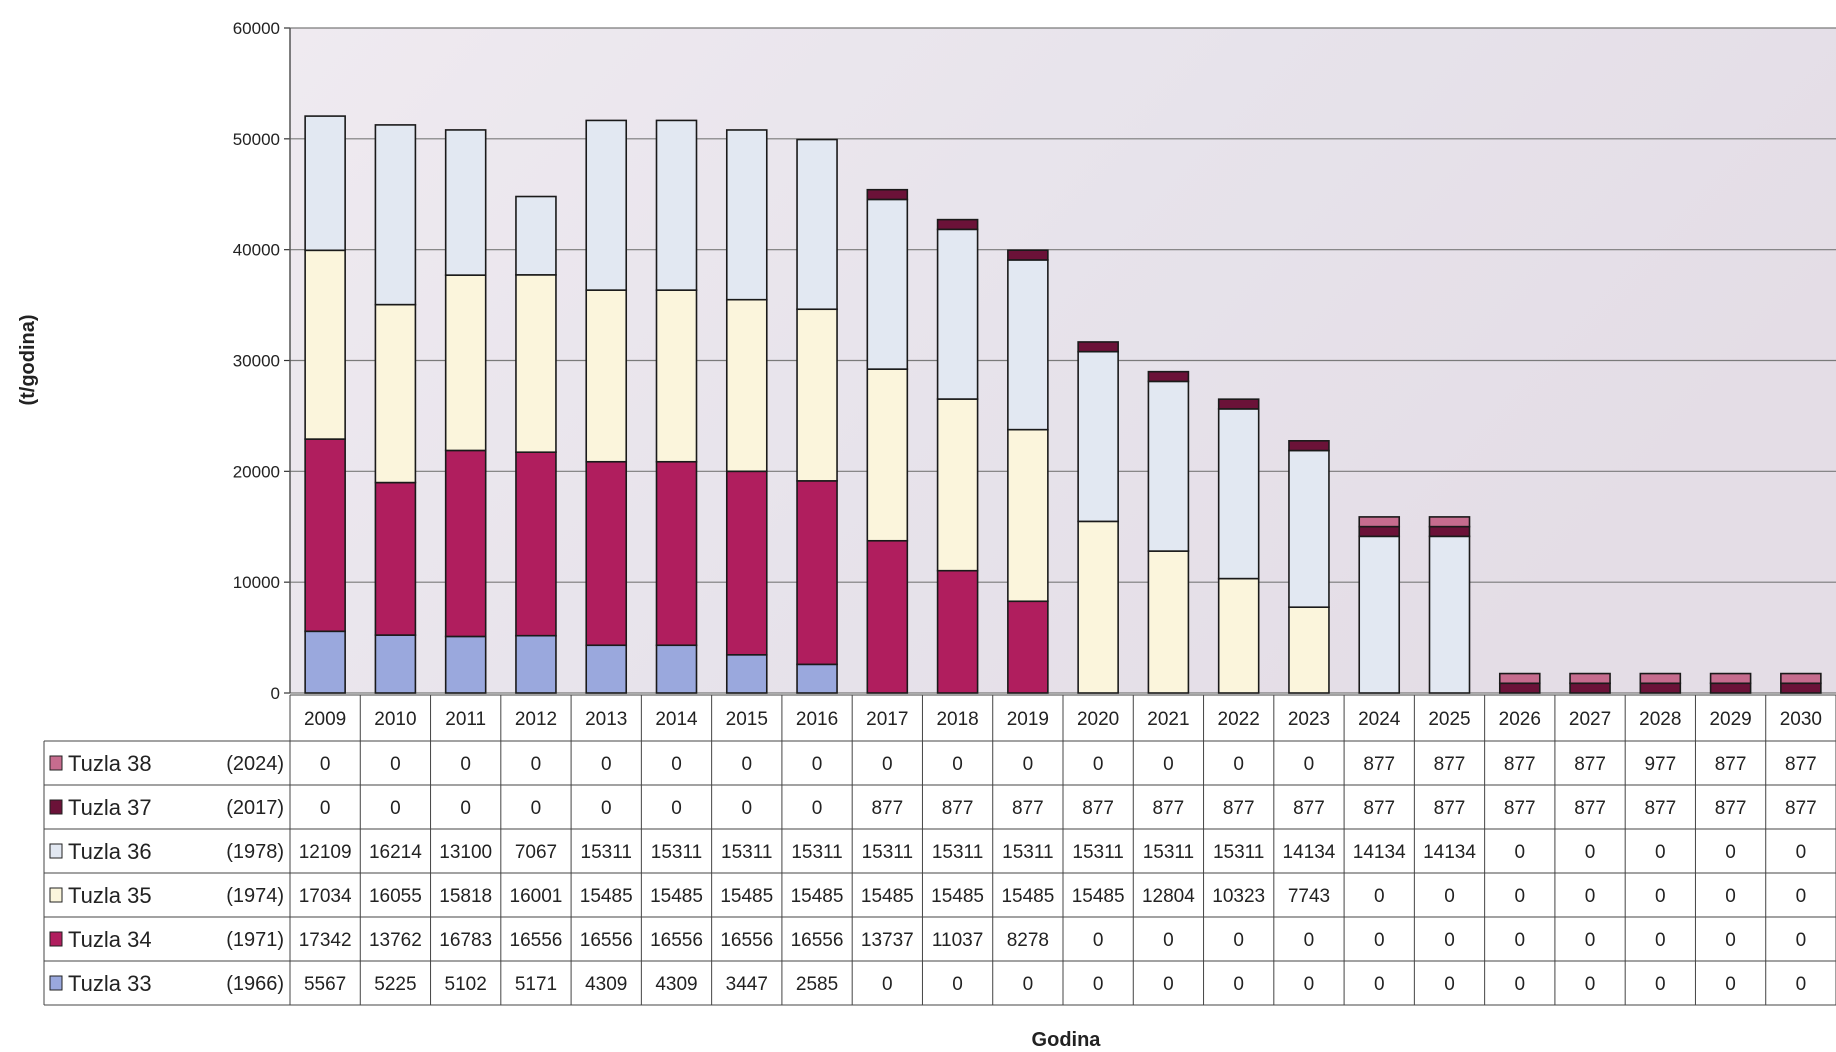 The width and height of the screenshot is (1836, 1052). Describe the element at coordinates (325, 940) in the screenshot. I see `table-cell: 17342` at that location.